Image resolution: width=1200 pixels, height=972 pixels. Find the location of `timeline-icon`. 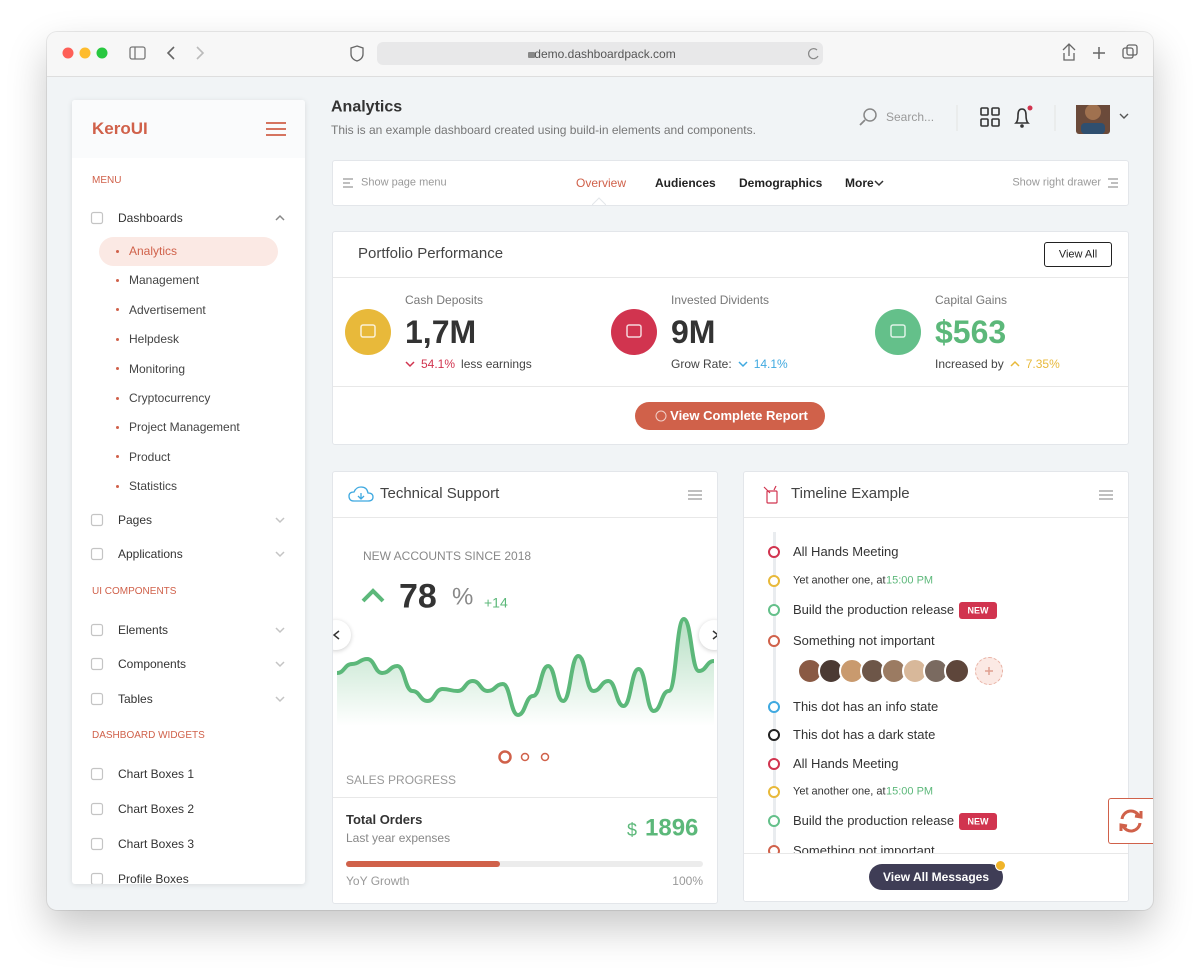

timeline-icon is located at coordinates (770, 494).